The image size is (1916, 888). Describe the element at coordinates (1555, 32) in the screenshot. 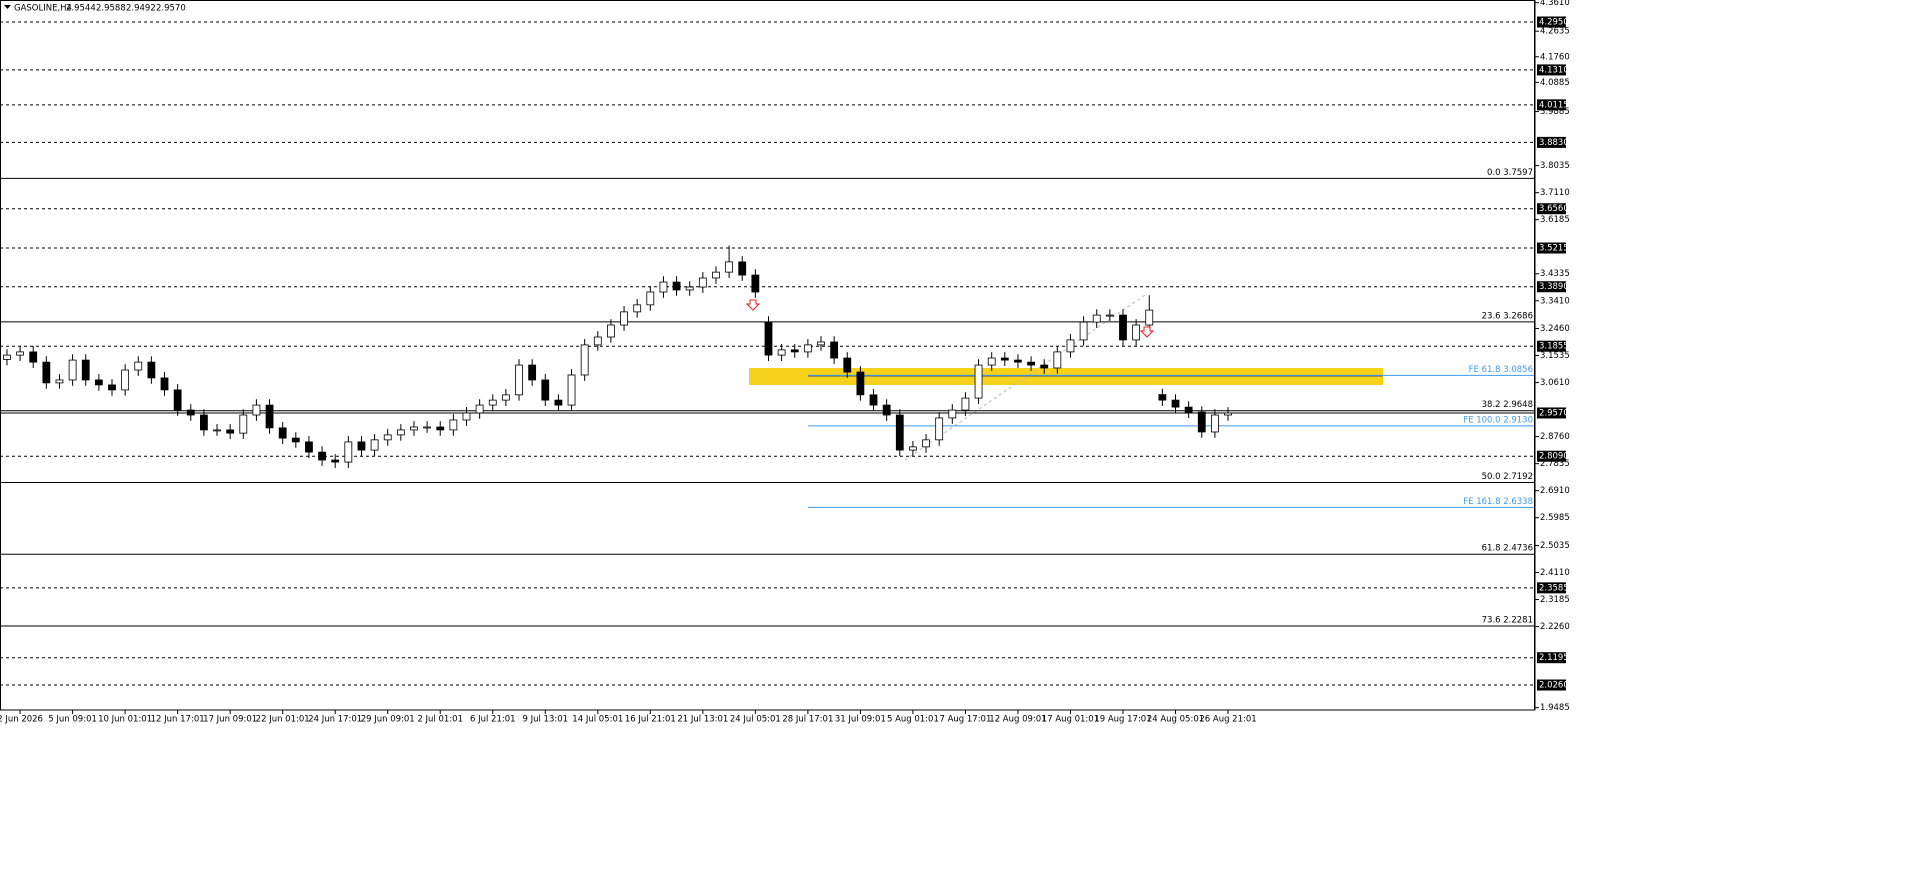

I see `y-tick-label: 4.2635` at that location.